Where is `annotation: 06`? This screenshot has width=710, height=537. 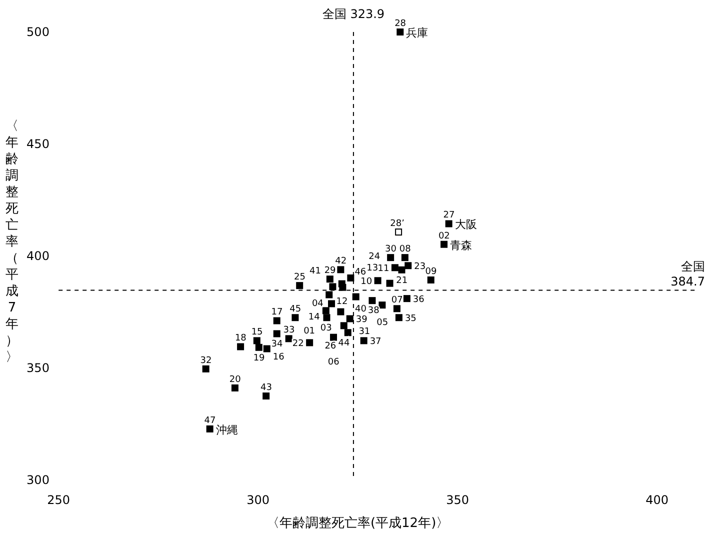
annotation: 06 is located at coordinates (334, 362).